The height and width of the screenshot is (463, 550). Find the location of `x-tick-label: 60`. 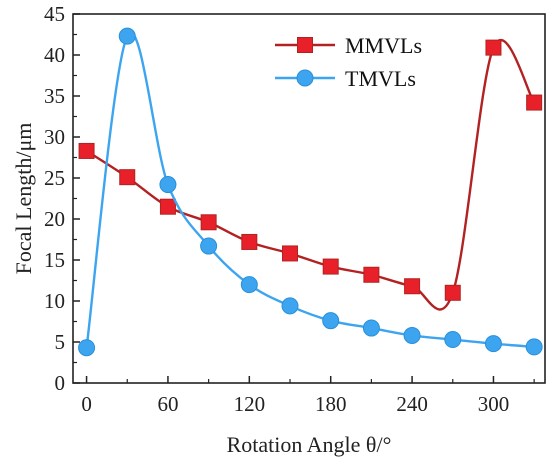

x-tick-label: 60 is located at coordinates (167, 404).